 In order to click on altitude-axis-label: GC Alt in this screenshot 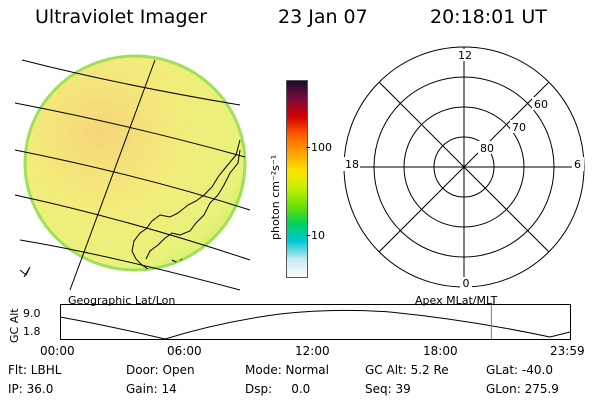, I will do `click(14, 325)`.